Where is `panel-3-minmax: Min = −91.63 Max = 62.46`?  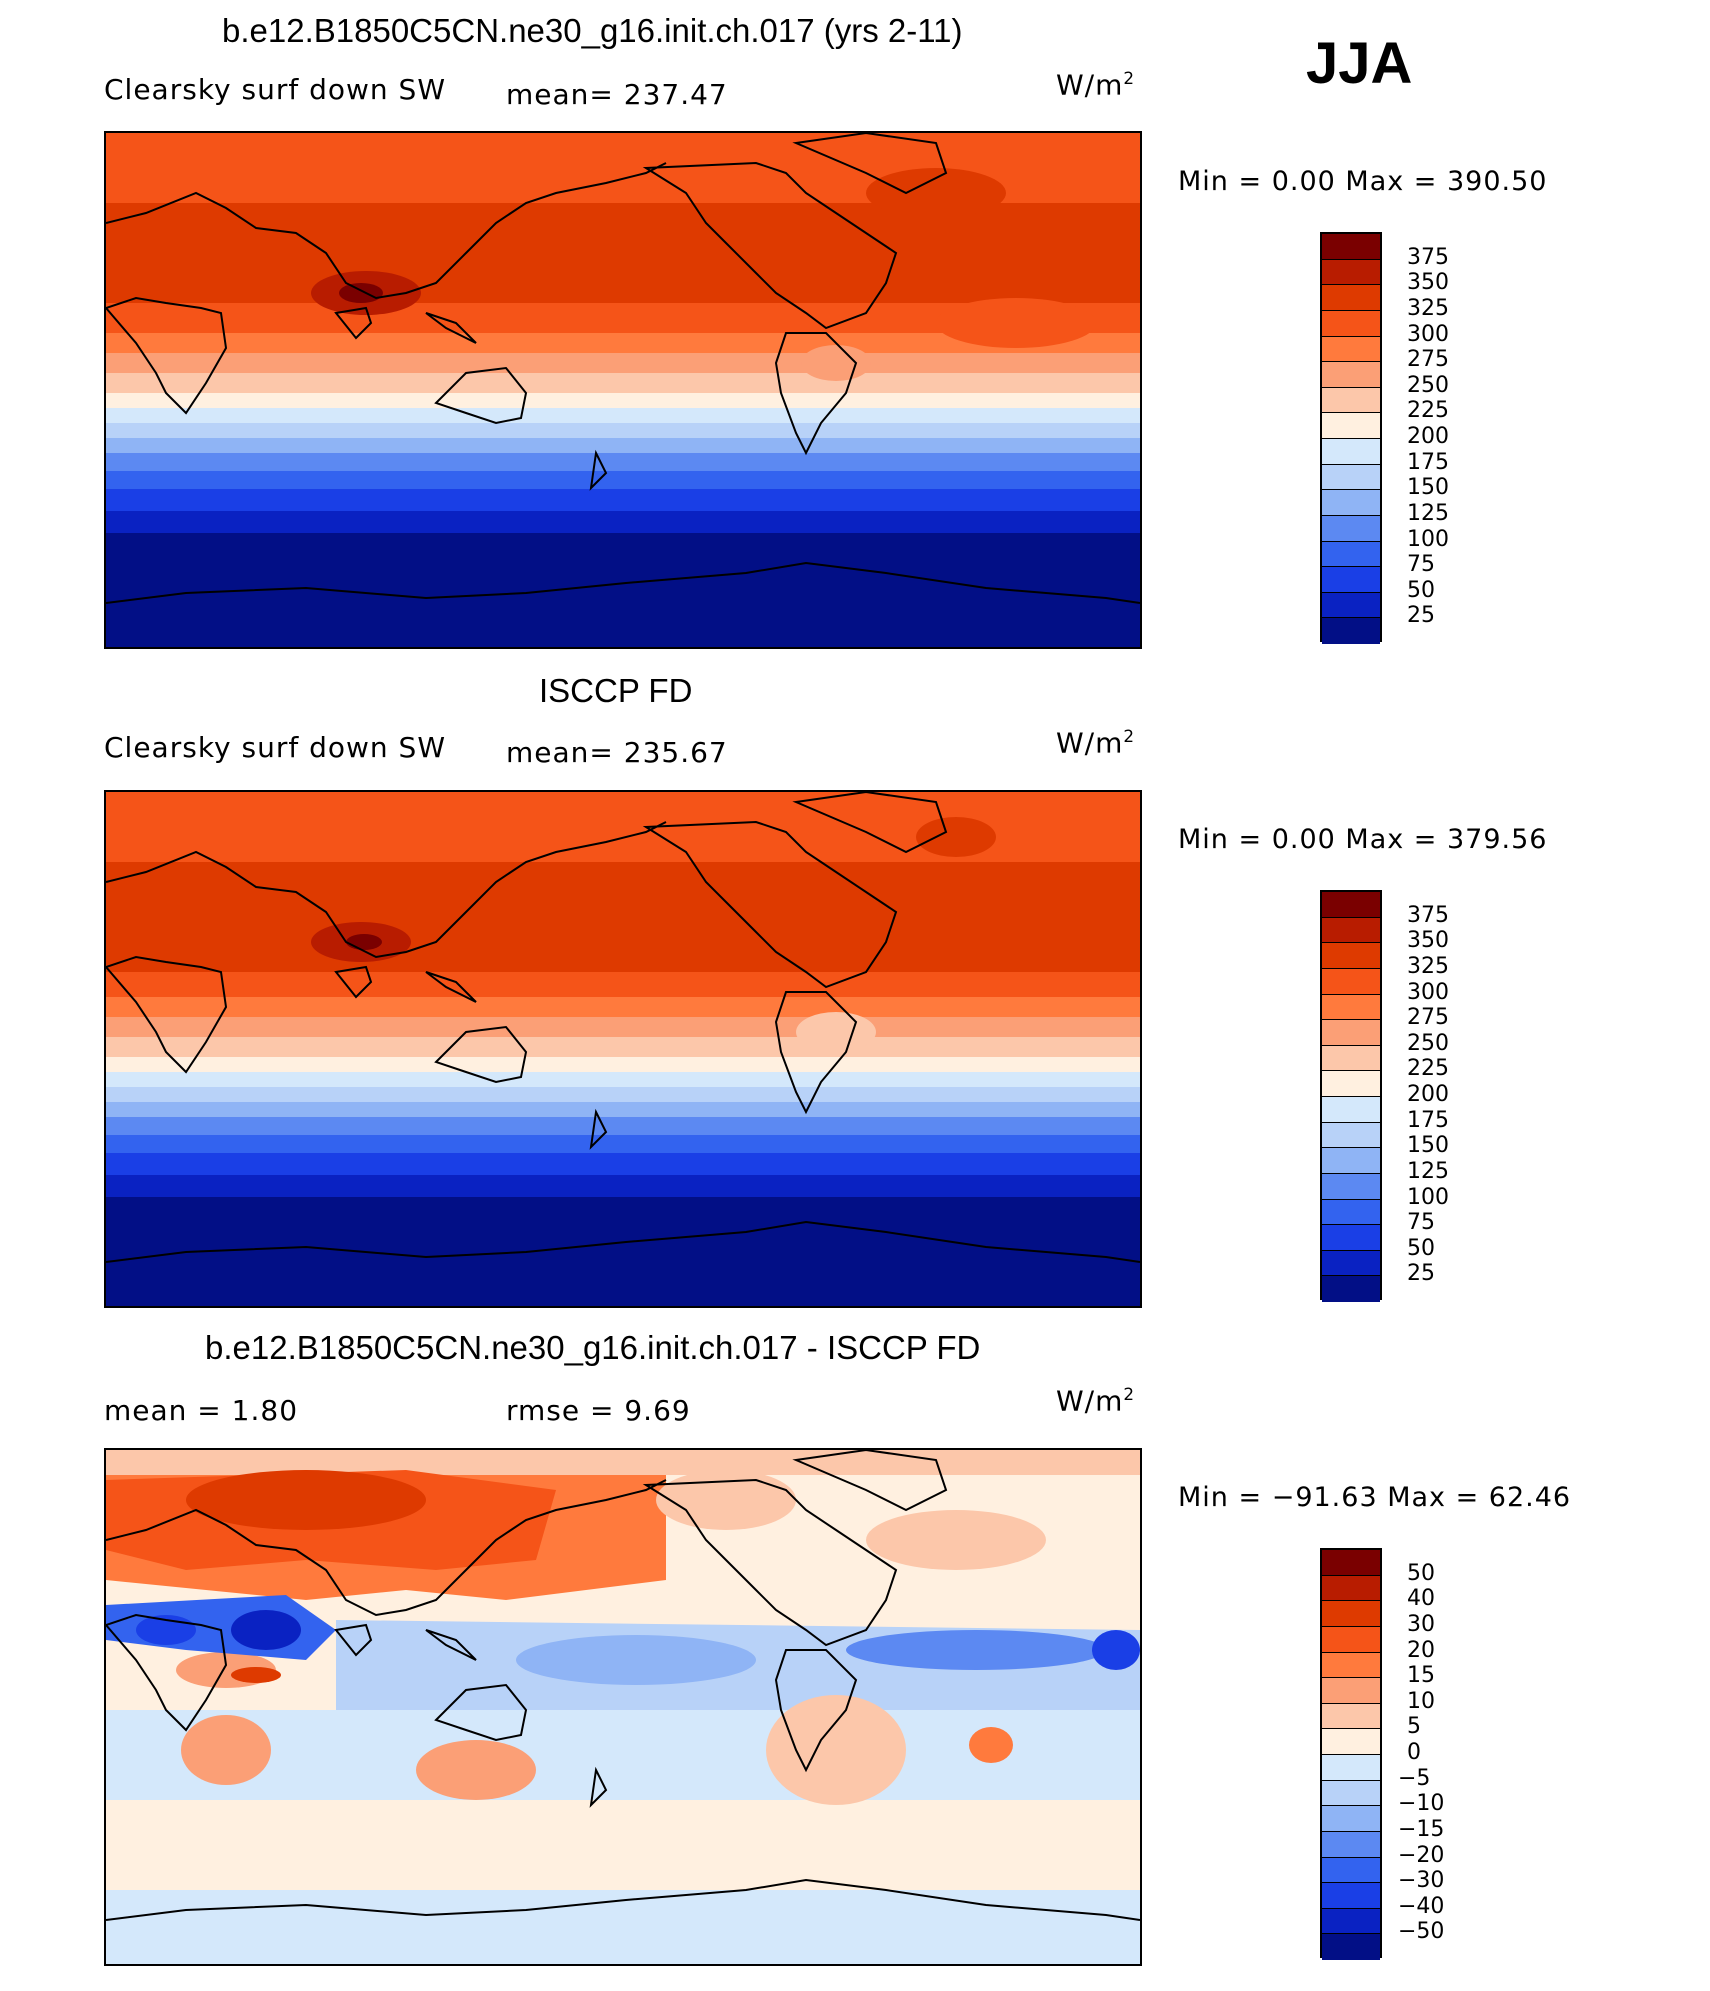 panel-3-minmax: Min = −91.63 Max = 62.46 is located at coordinates (1375, 1497).